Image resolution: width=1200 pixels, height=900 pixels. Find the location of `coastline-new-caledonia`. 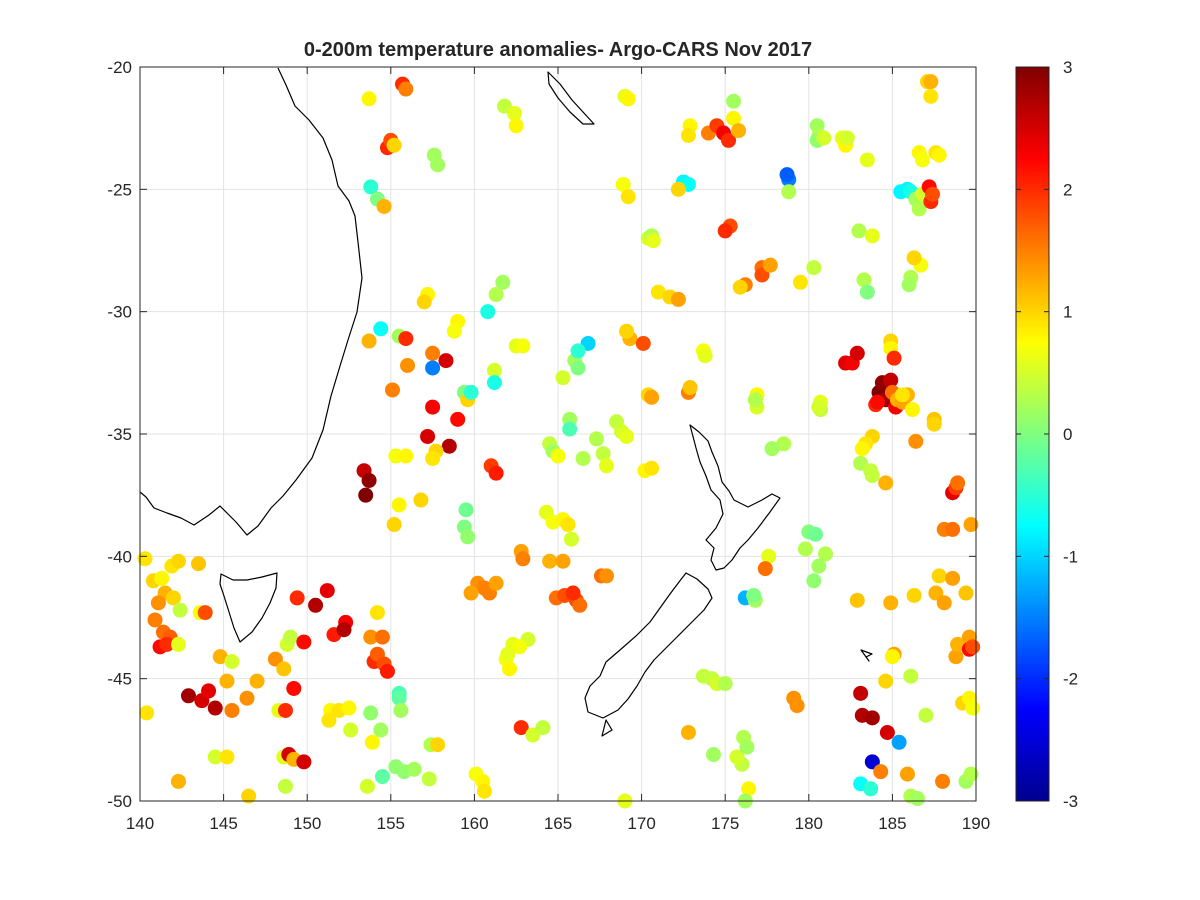

coastline-new-caledonia is located at coordinates (571, 98).